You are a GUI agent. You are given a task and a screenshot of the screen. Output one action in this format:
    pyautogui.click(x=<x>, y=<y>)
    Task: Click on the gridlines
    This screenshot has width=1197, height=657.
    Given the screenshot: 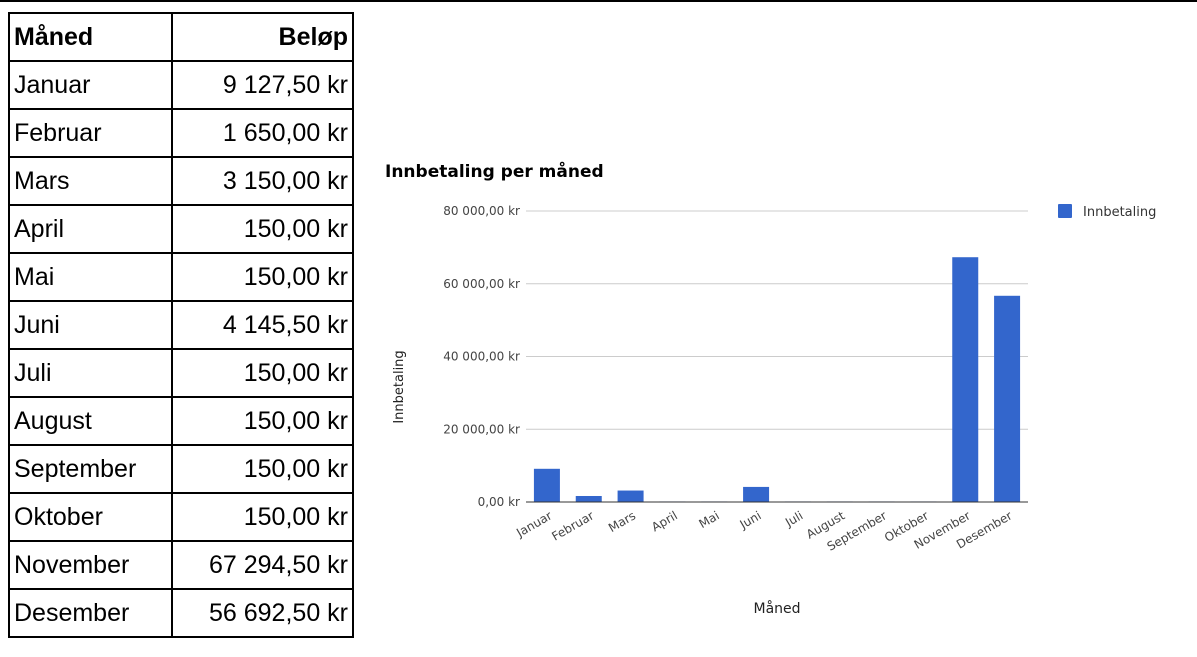 What is the action you would take?
    pyautogui.click(x=777, y=320)
    